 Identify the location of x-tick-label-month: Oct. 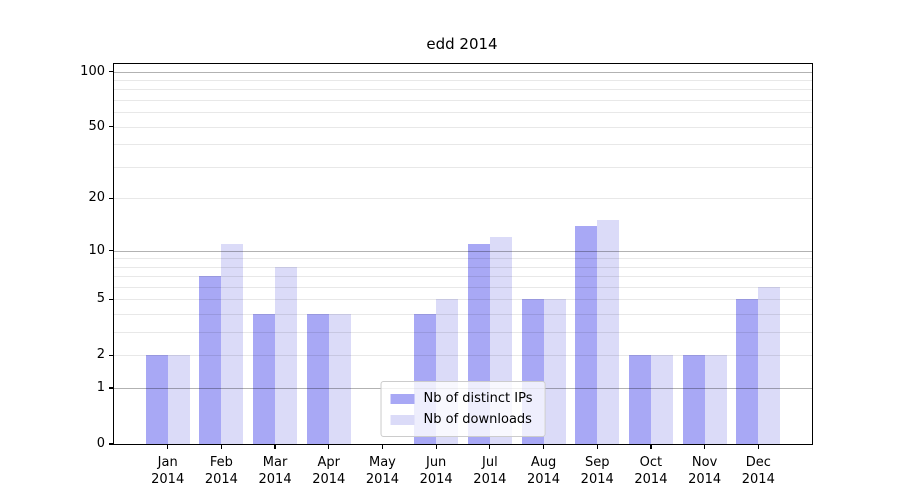
(651, 462).